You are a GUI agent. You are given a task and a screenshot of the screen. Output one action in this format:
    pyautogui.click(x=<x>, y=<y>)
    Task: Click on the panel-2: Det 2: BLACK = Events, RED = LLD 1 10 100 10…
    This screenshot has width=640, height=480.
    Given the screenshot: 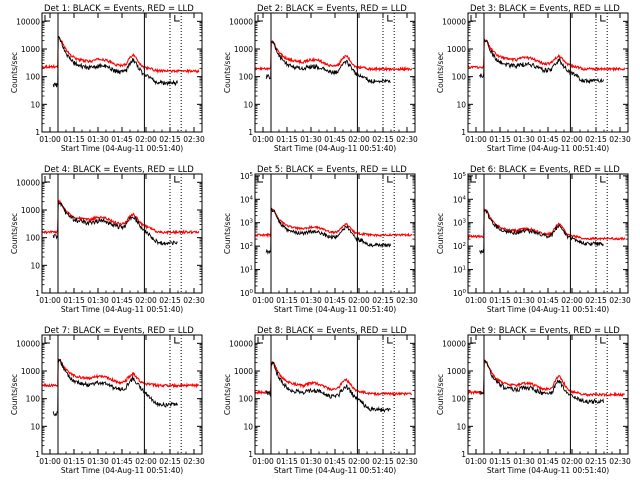 What is the action you would take?
    pyautogui.click(x=320, y=78)
    